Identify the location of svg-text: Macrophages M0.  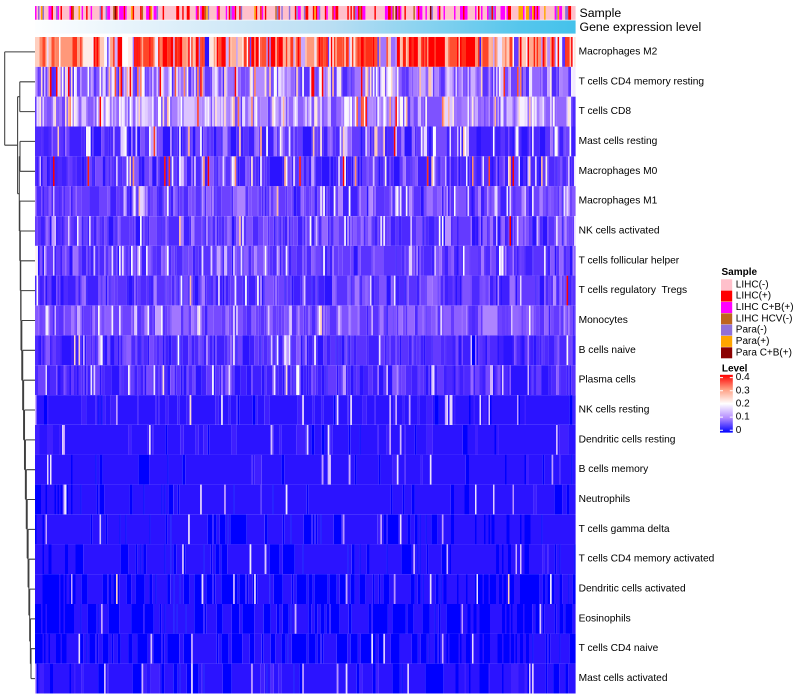
(618, 171).